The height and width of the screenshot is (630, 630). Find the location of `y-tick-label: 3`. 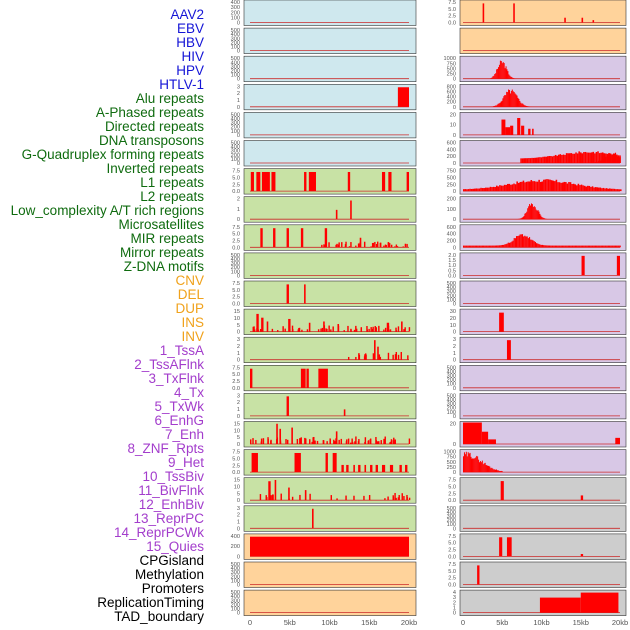

y-tick-label: 3 is located at coordinates (238, 87).